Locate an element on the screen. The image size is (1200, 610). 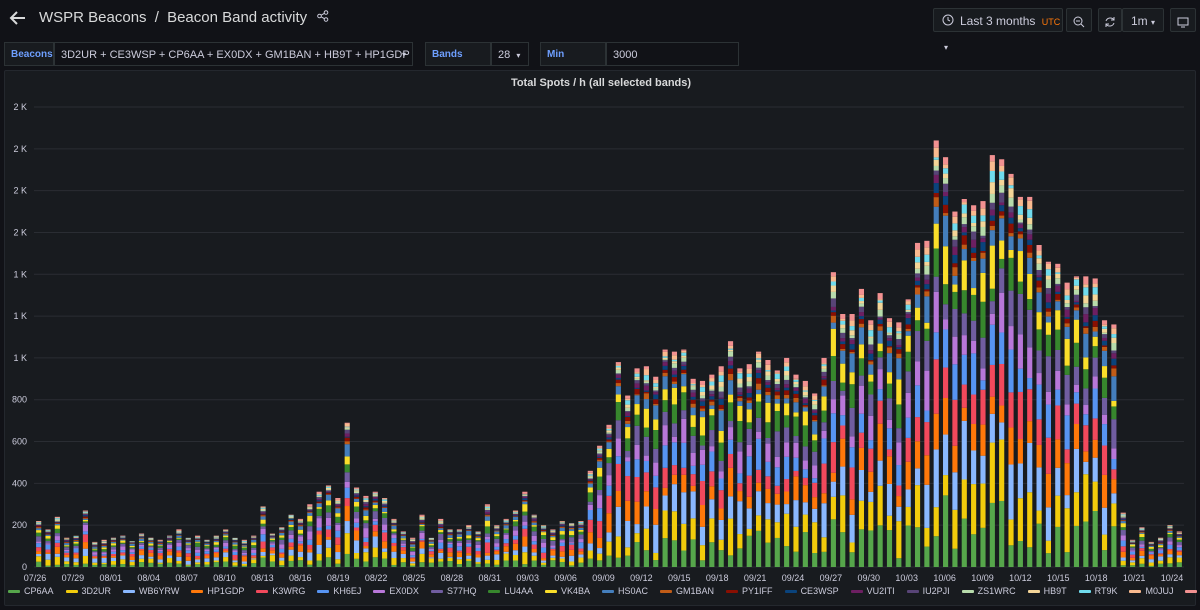
bands-variable-select: 28 ▾ is located at coordinates (510, 54).